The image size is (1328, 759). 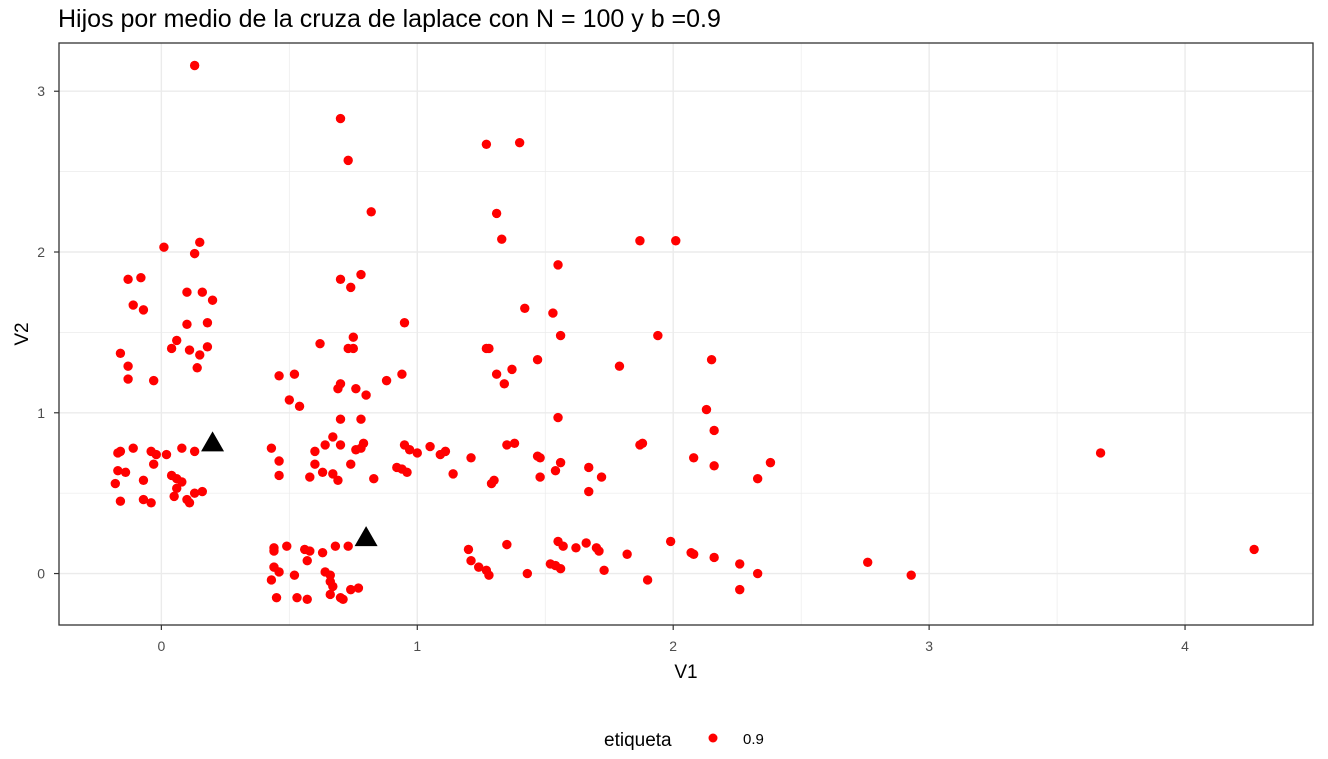 What do you see at coordinates (41, 574) in the screenshot?
I see `y-tick-label: 0` at bounding box center [41, 574].